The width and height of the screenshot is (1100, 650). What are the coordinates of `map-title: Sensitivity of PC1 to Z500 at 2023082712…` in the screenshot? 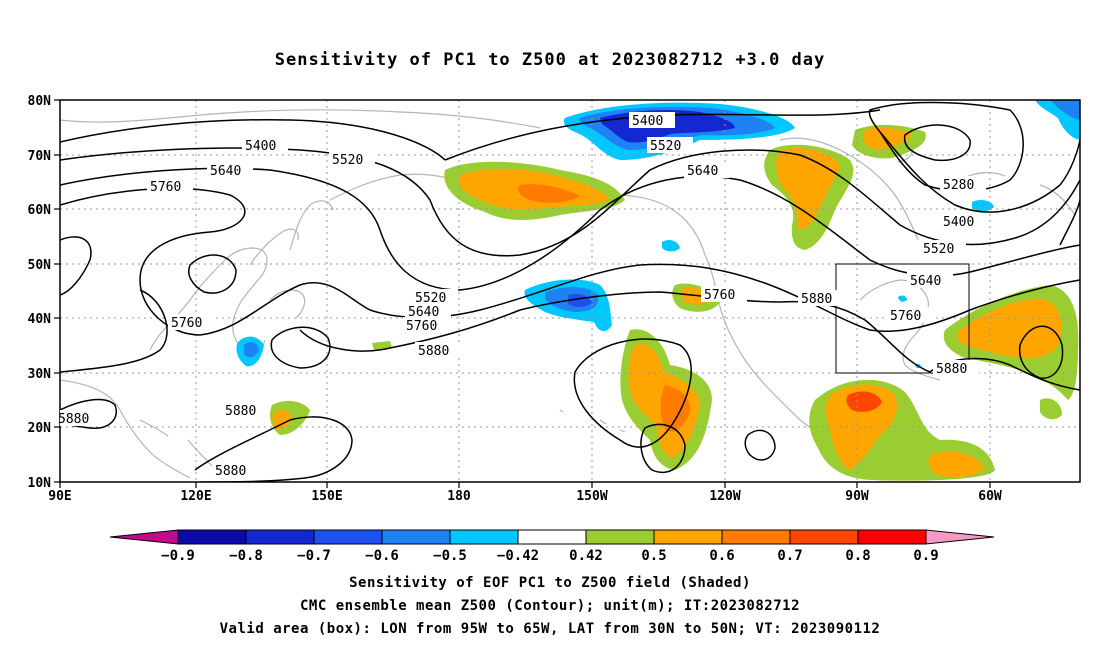 It's located at (550, 60).